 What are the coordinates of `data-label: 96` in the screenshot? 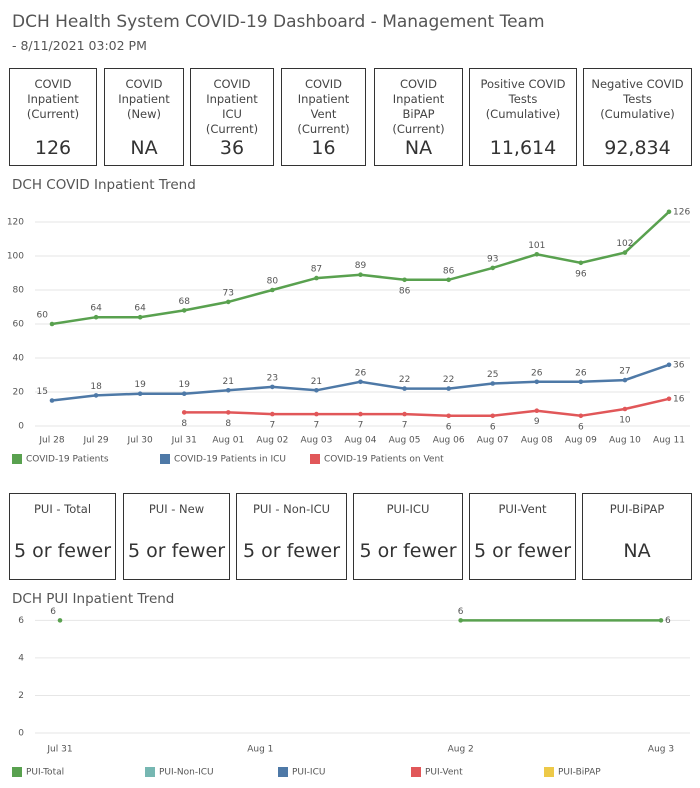 It's located at (581, 274).